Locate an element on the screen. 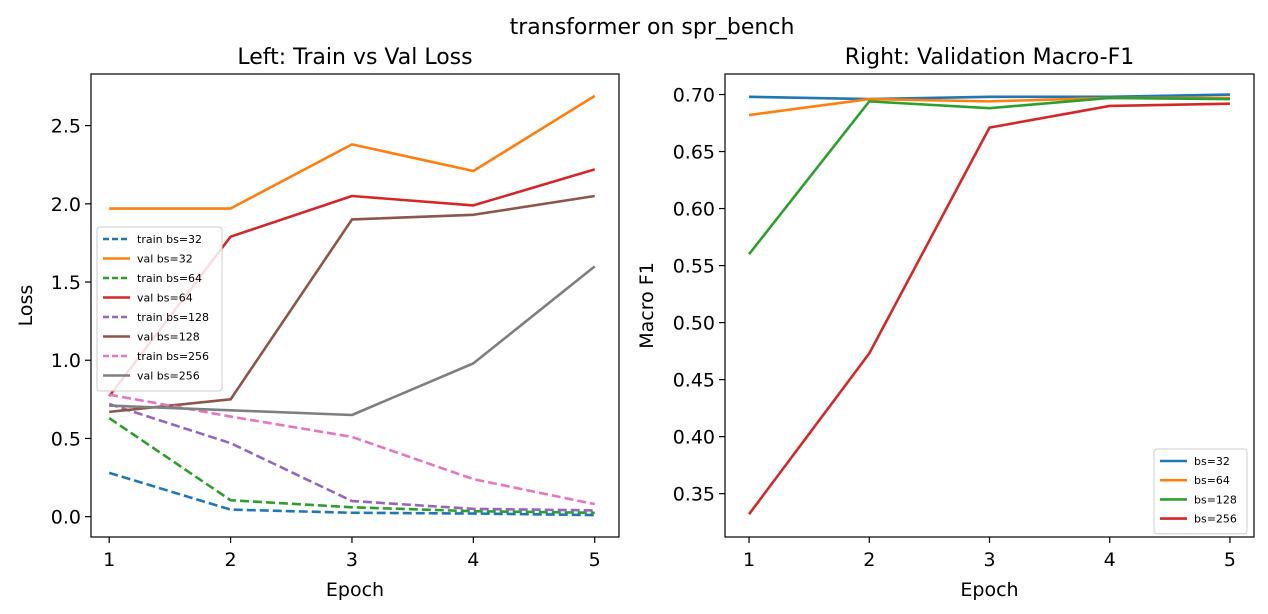  y-tick-label: 0.35 is located at coordinates (694, 495).